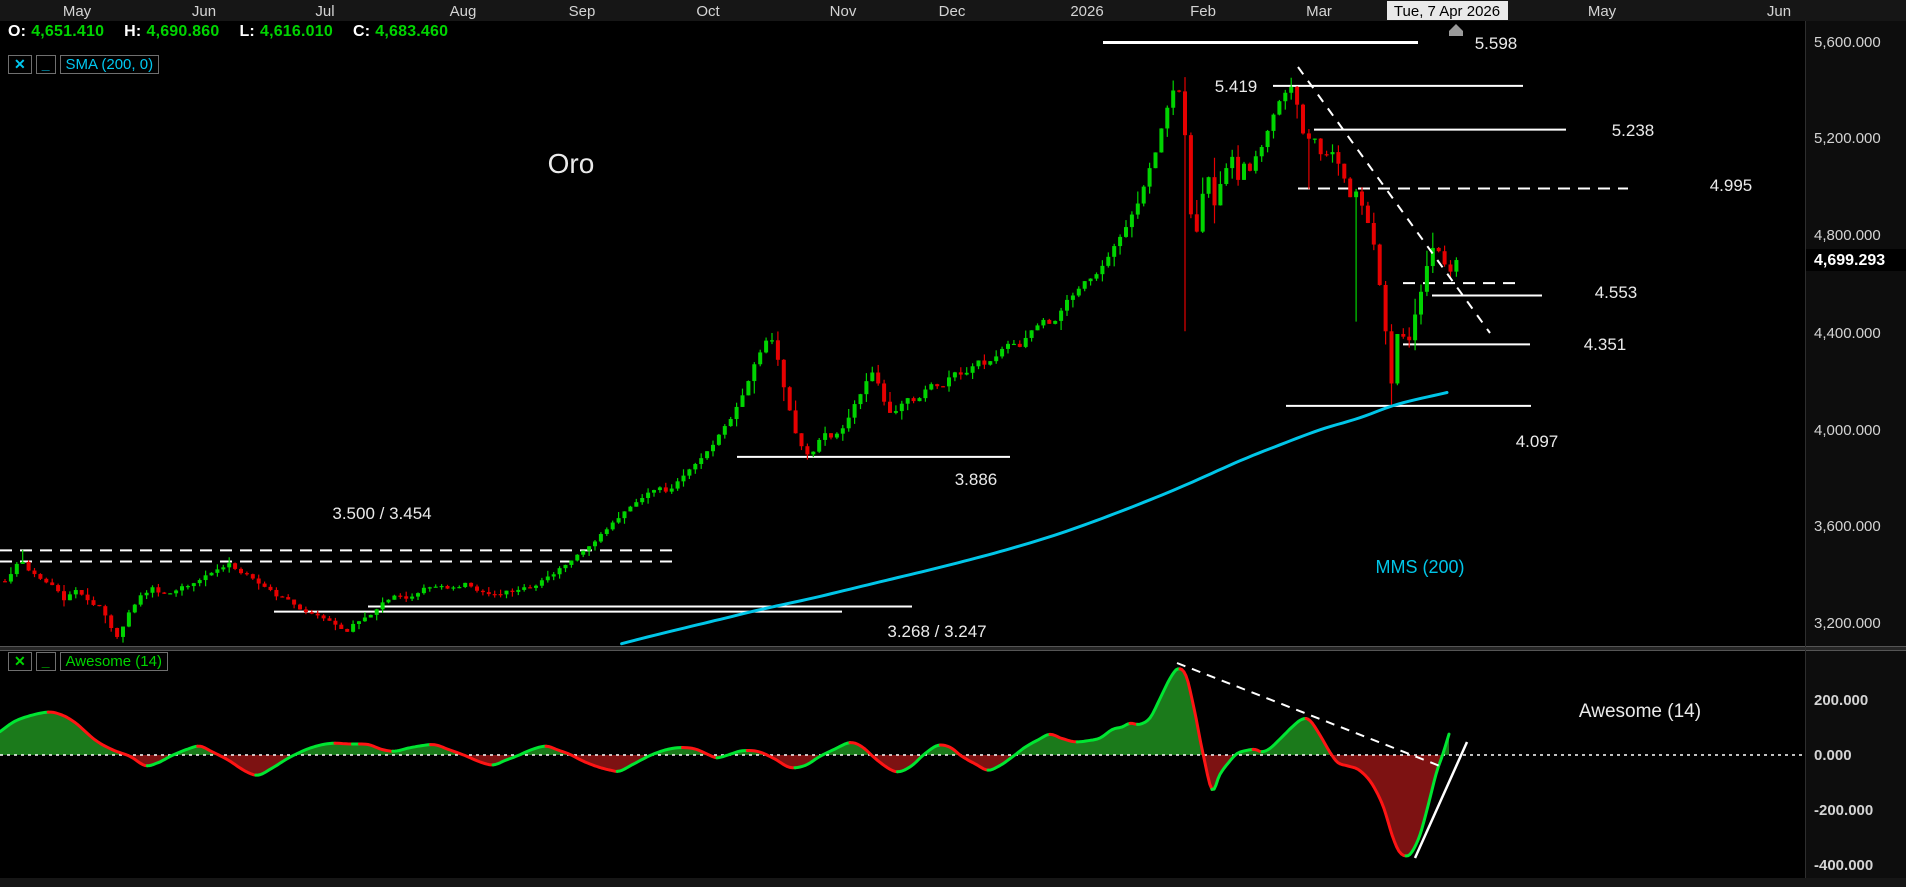 The height and width of the screenshot is (887, 1906). What do you see at coordinates (1394, 200) in the screenshot?
I see `trendlines` at bounding box center [1394, 200].